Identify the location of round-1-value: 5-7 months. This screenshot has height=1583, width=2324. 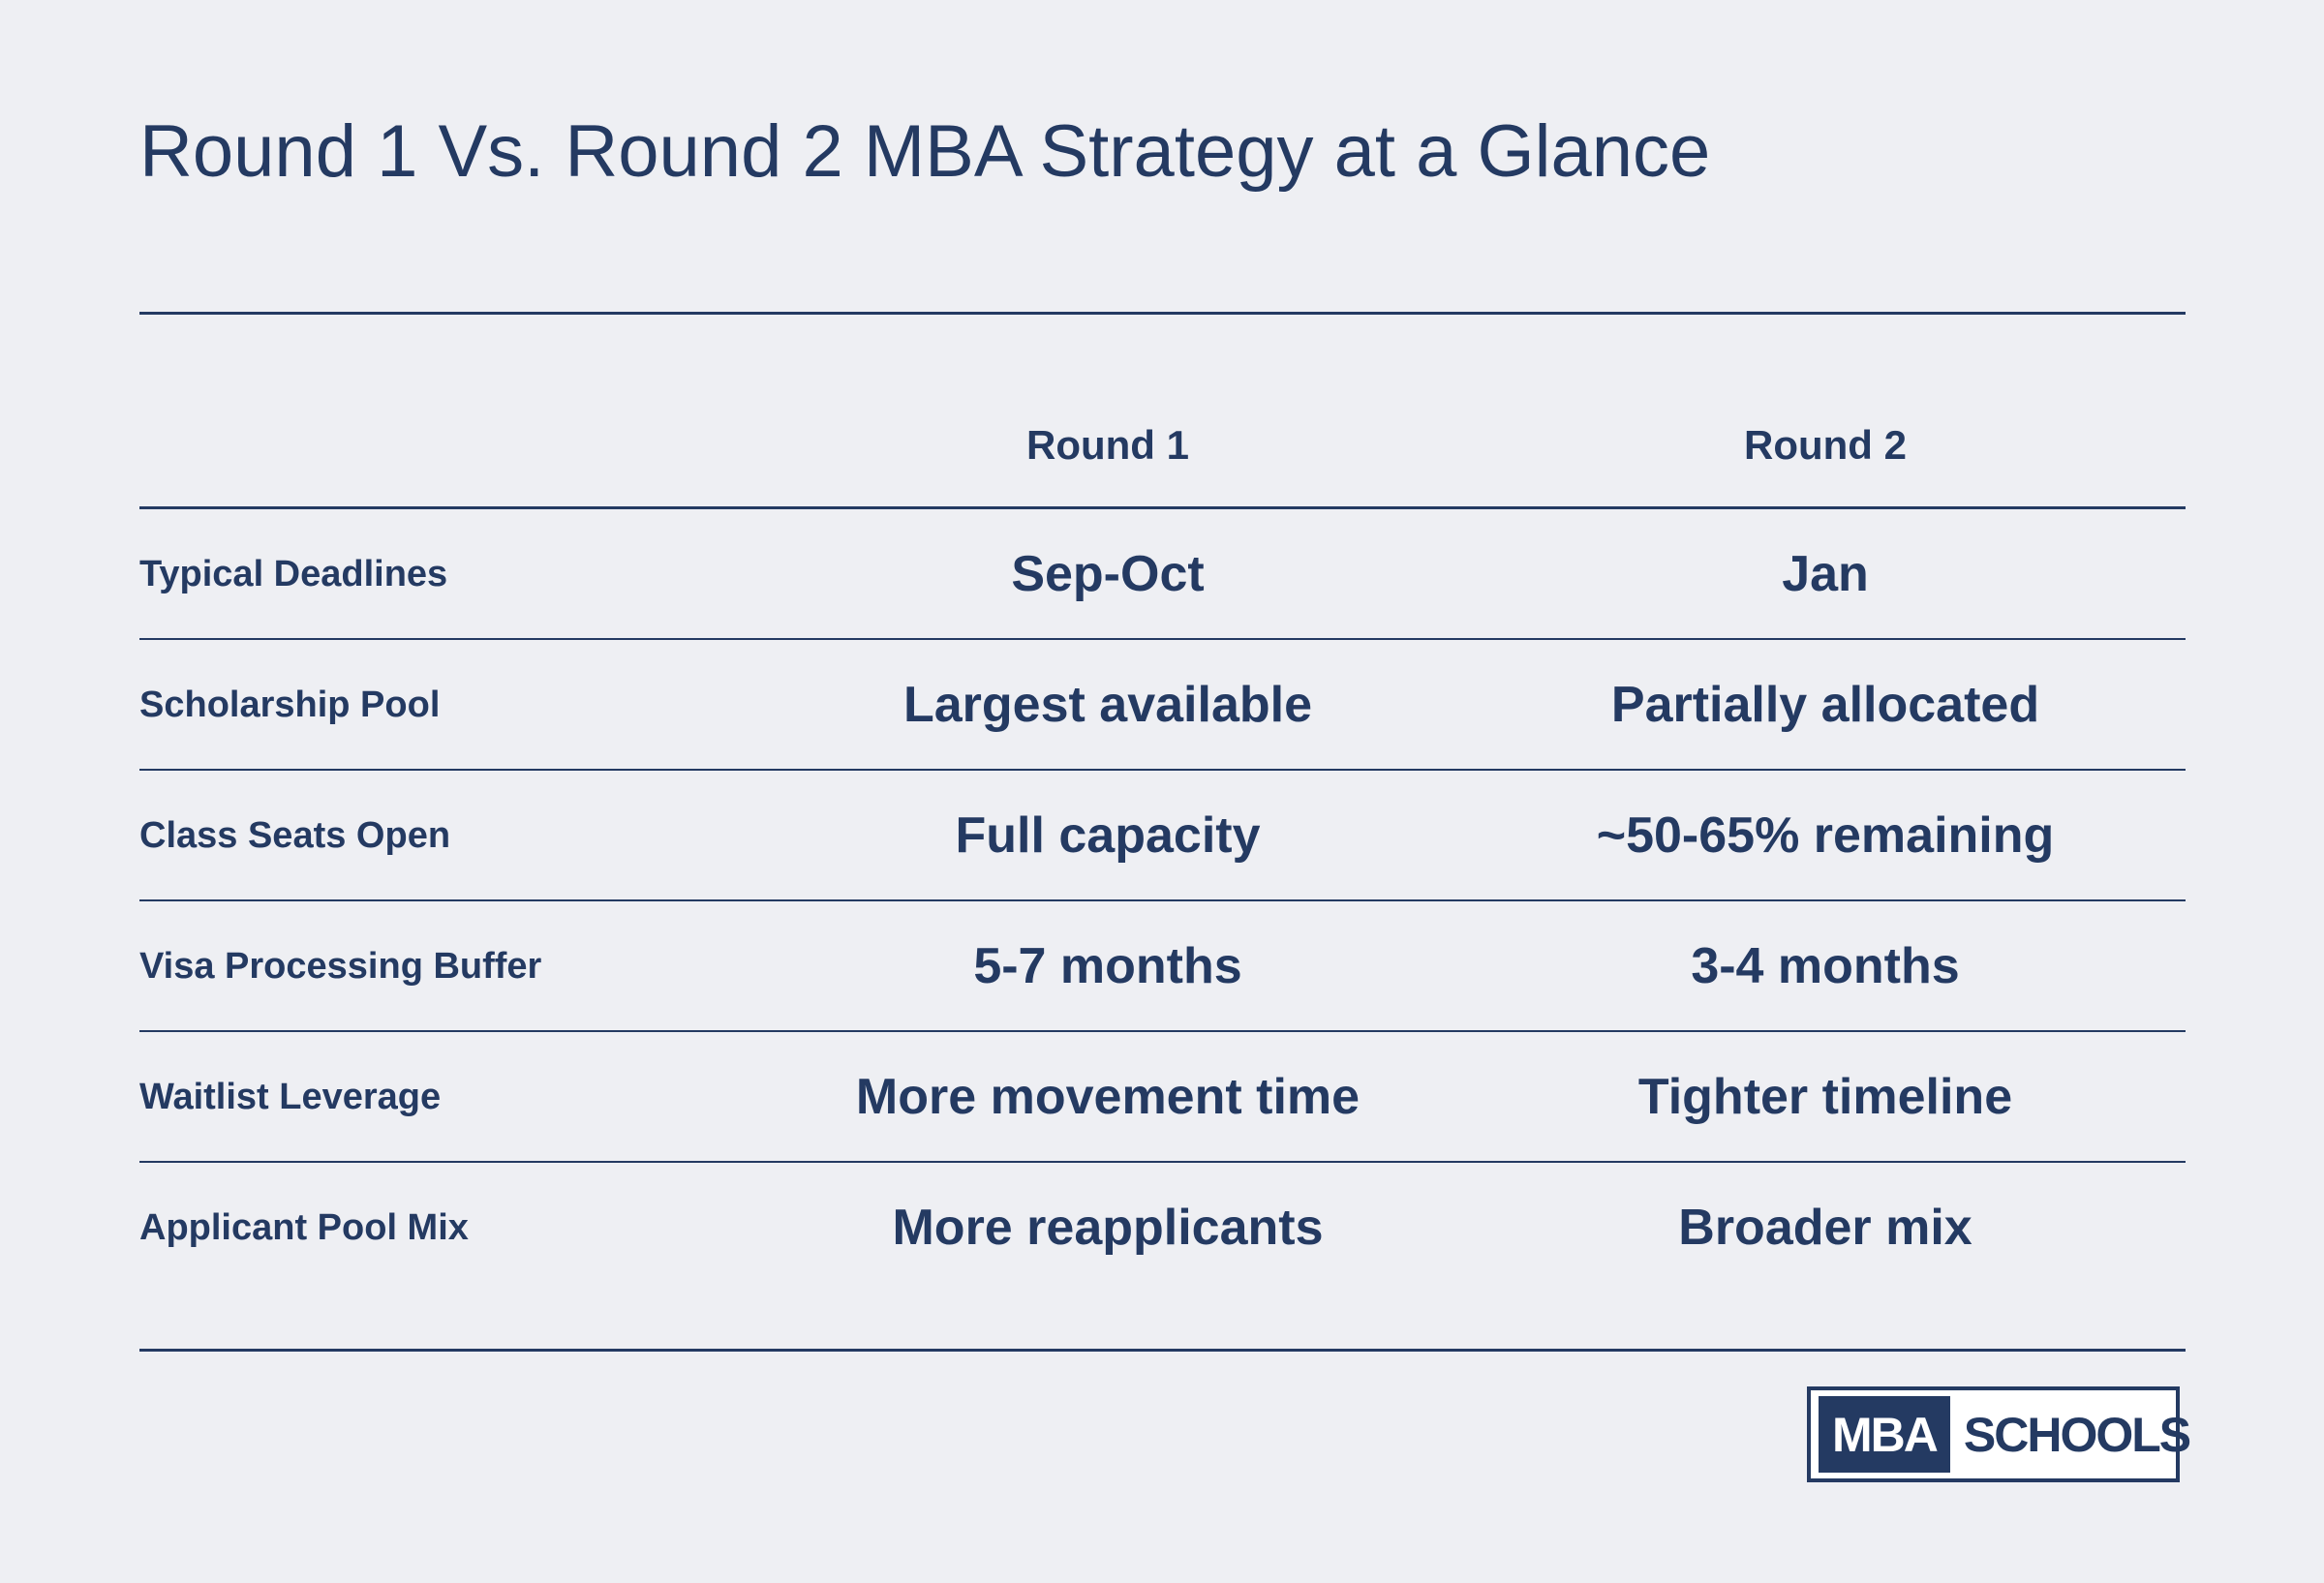
(1107, 966).